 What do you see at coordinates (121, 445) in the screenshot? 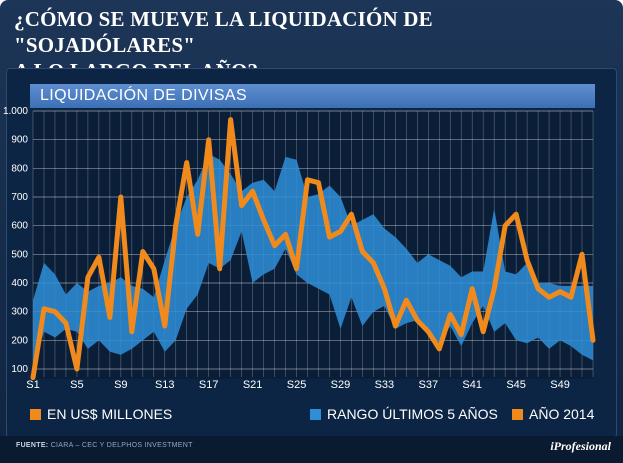
I see `source-text: CIARA – CEC Y DELPHOS INVESTMENT` at bounding box center [121, 445].